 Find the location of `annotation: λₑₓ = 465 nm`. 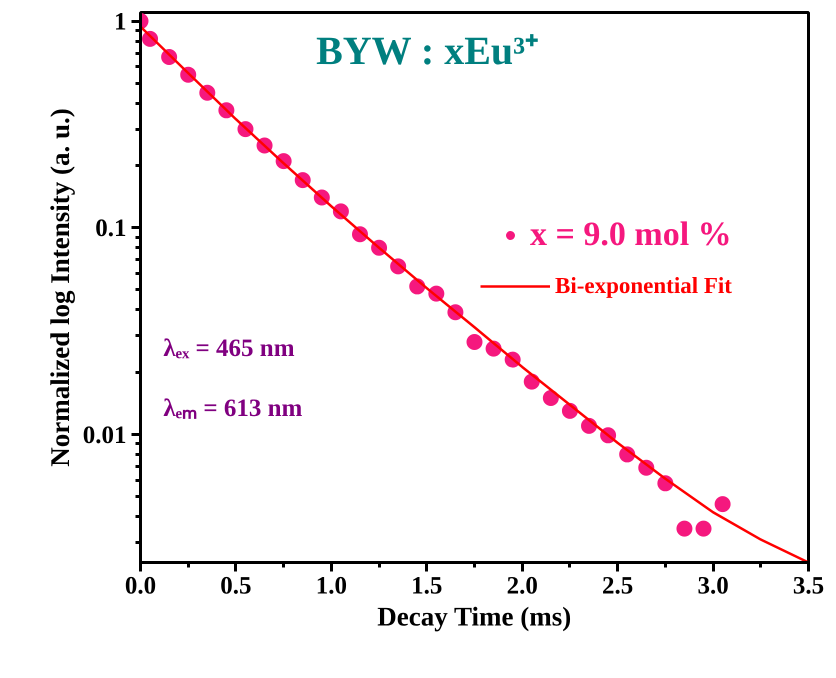

annotation: λₑₓ = 465 nm is located at coordinates (229, 348).